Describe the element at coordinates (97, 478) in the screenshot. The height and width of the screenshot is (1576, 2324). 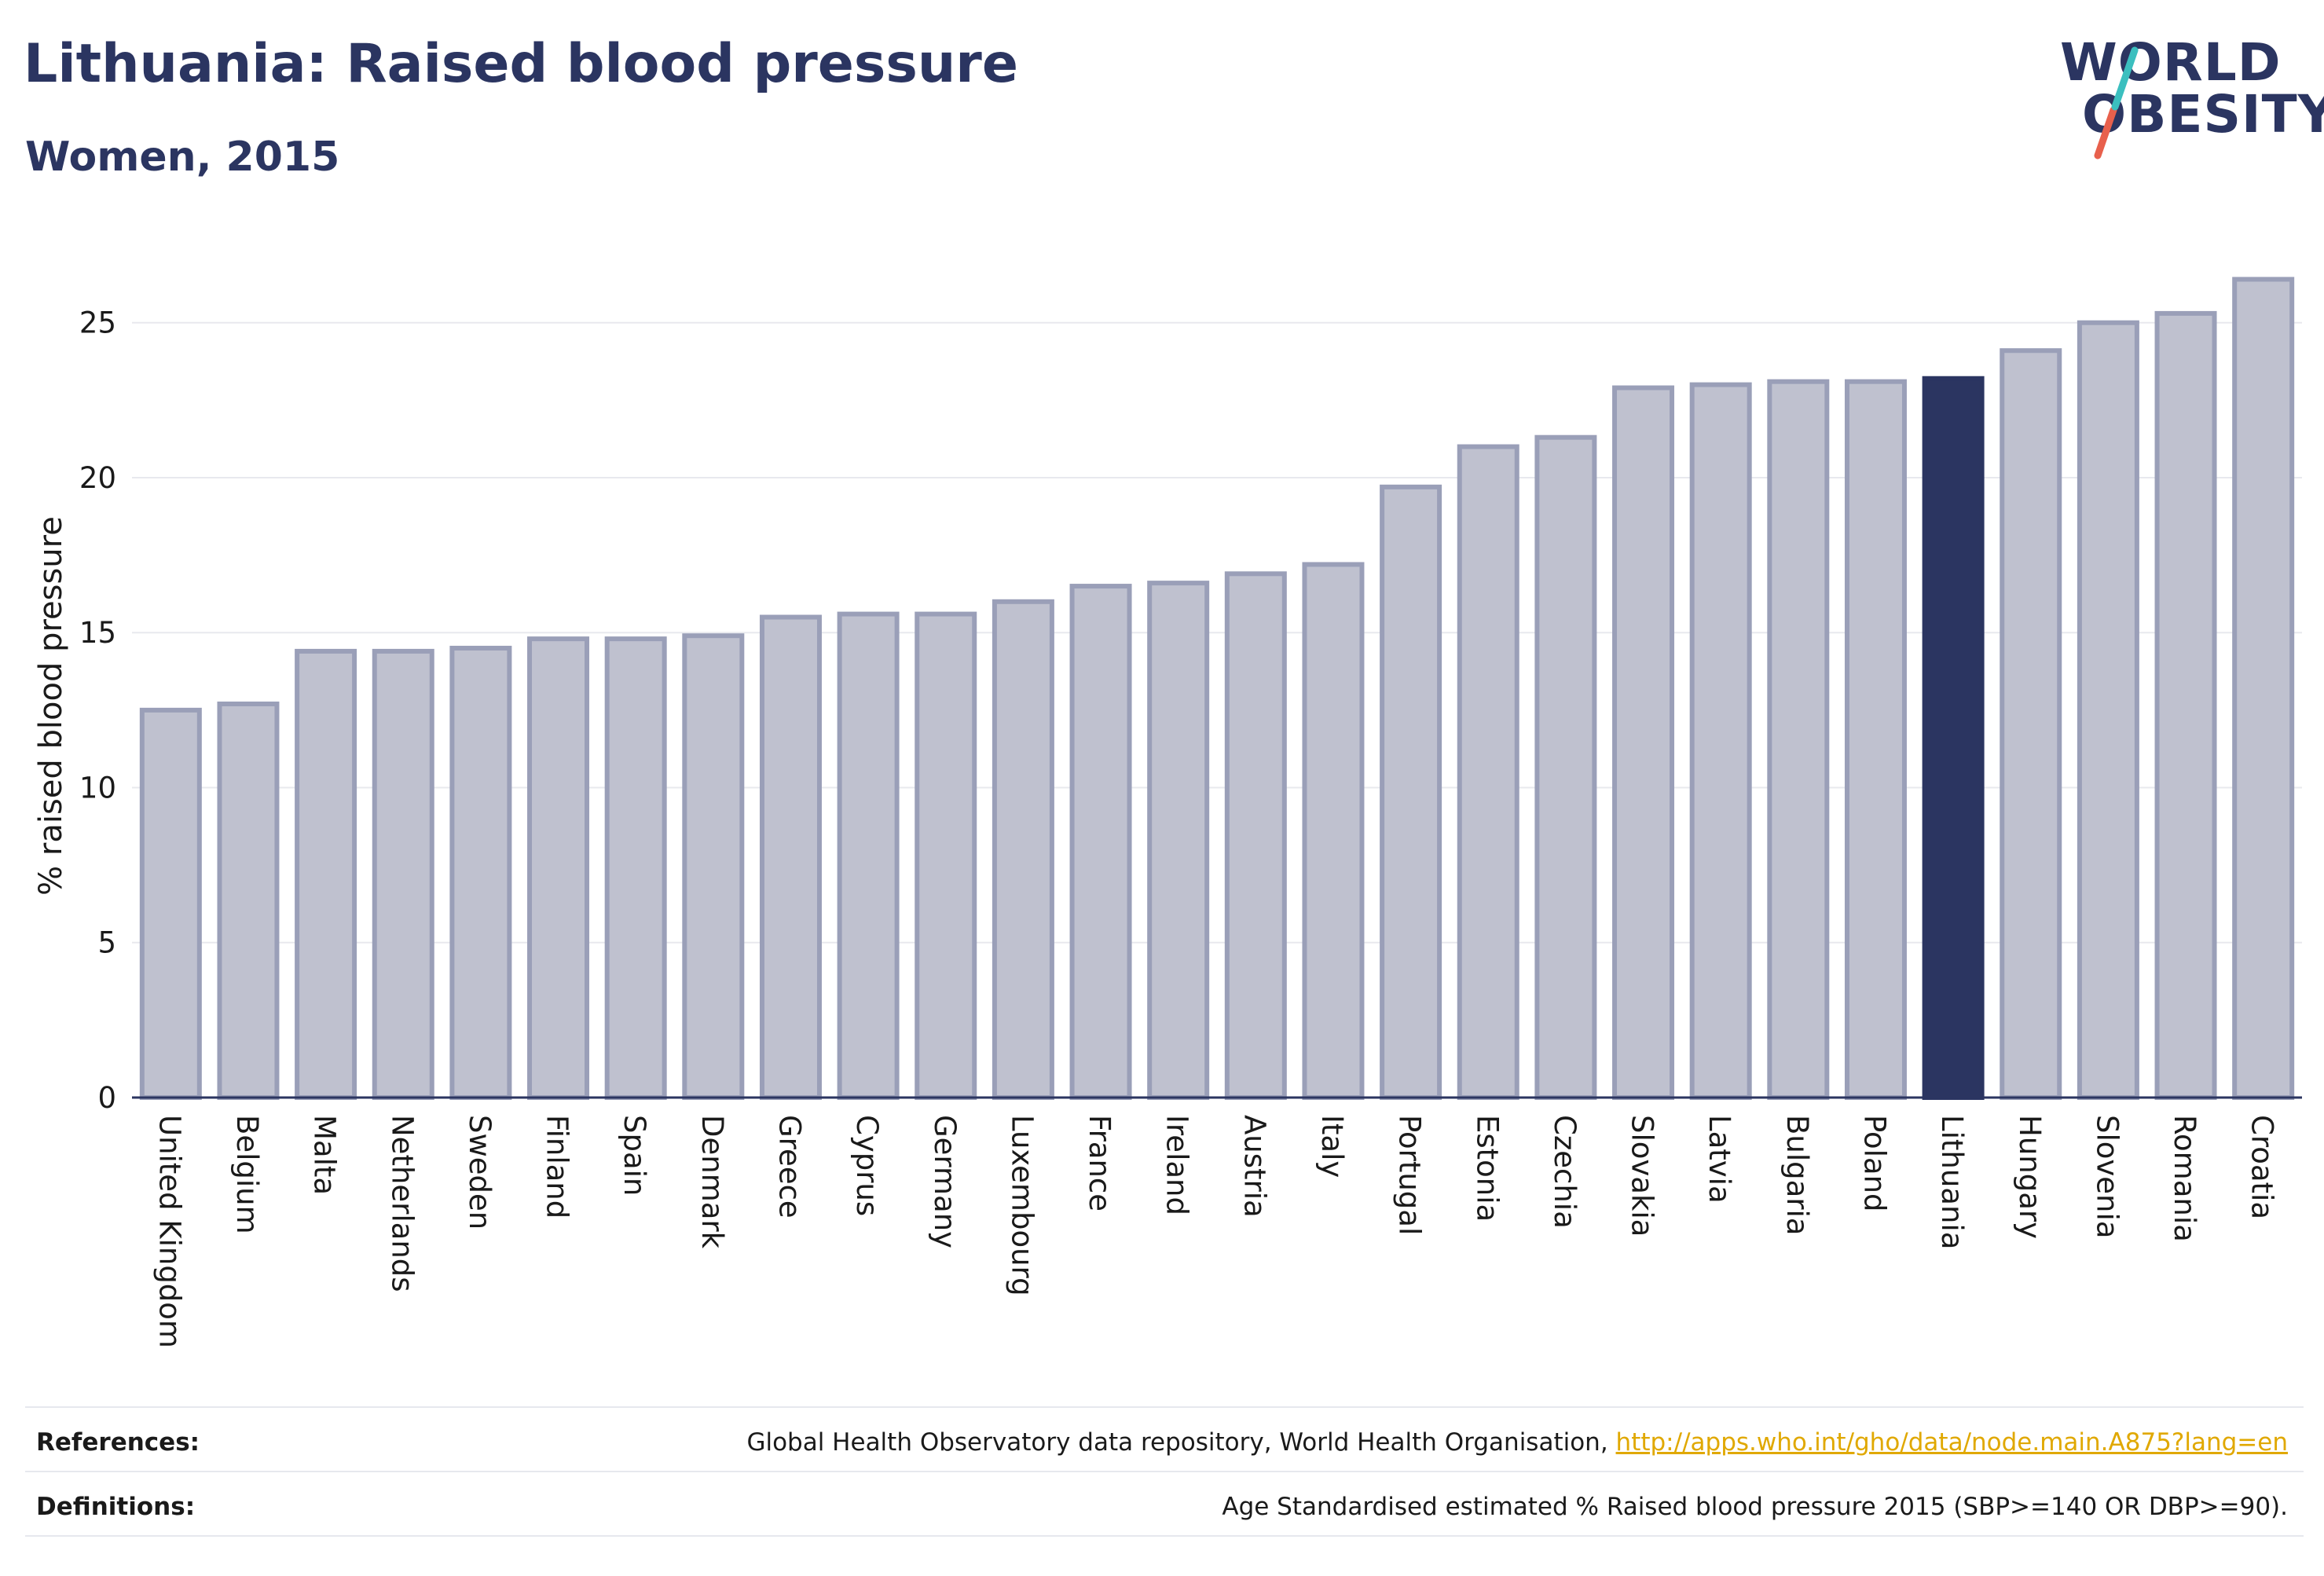
I see `y-tick-label: 20` at that location.